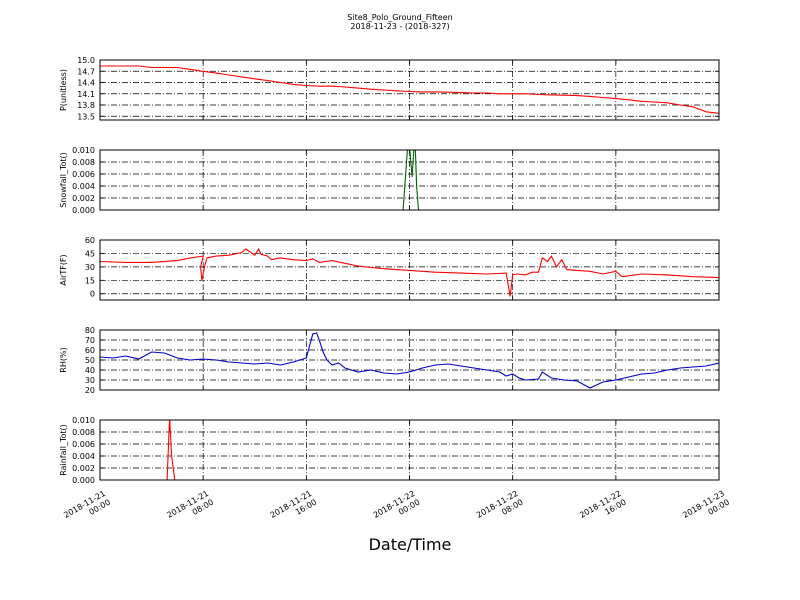 This screenshot has width=800, height=600. I want to click on x-axis-label: Date/Time, so click(410, 544).